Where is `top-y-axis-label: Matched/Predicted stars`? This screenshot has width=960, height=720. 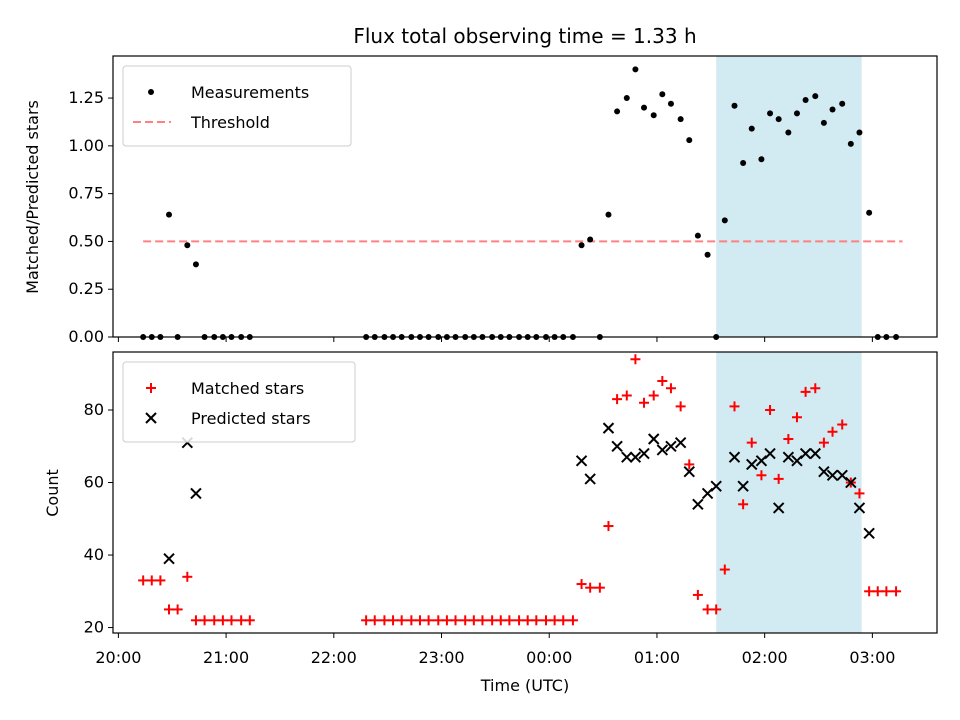
top-y-axis-label: Matched/Predicted stars is located at coordinates (32, 197).